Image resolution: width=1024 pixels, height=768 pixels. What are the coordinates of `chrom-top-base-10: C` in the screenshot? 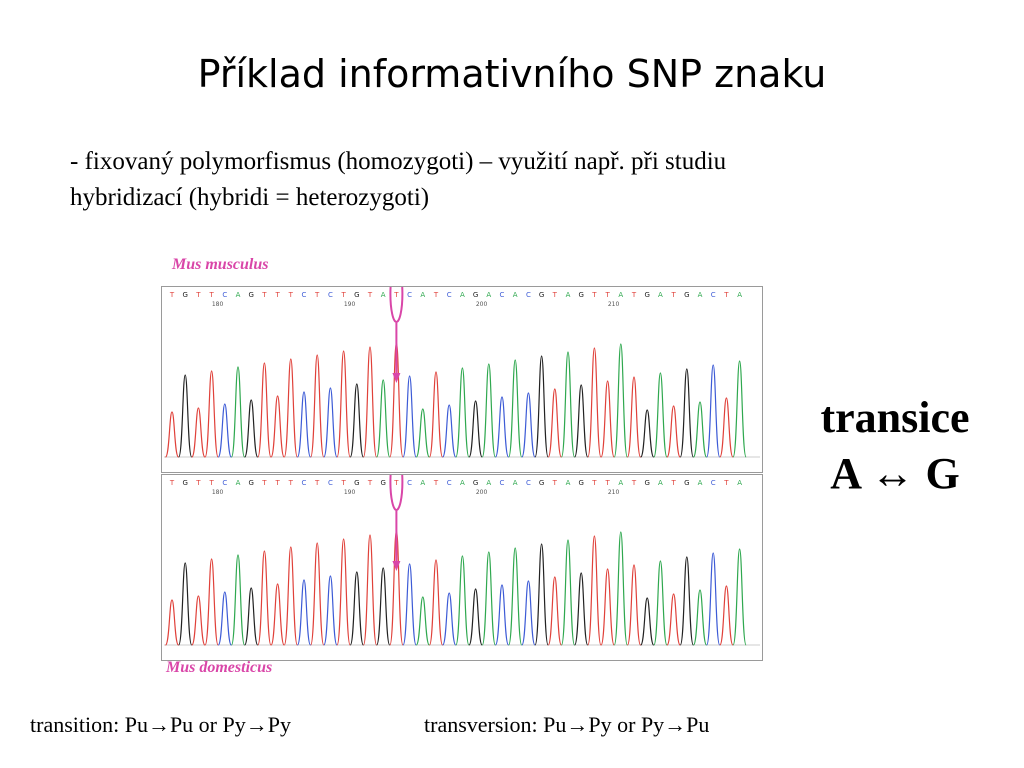 It's located at (304, 295).